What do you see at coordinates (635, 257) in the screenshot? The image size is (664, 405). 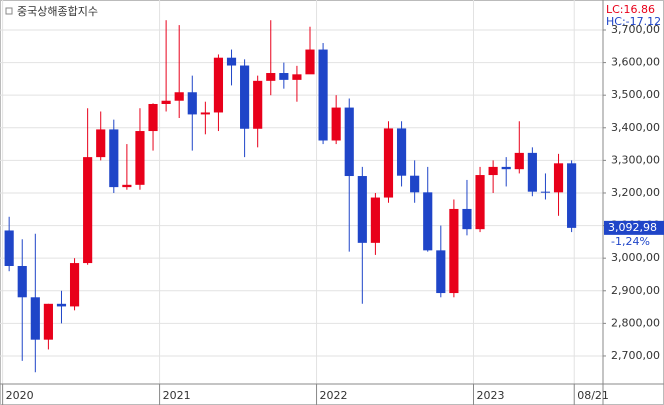 I see `y-tick-label: 3,000,00` at bounding box center [635, 257].